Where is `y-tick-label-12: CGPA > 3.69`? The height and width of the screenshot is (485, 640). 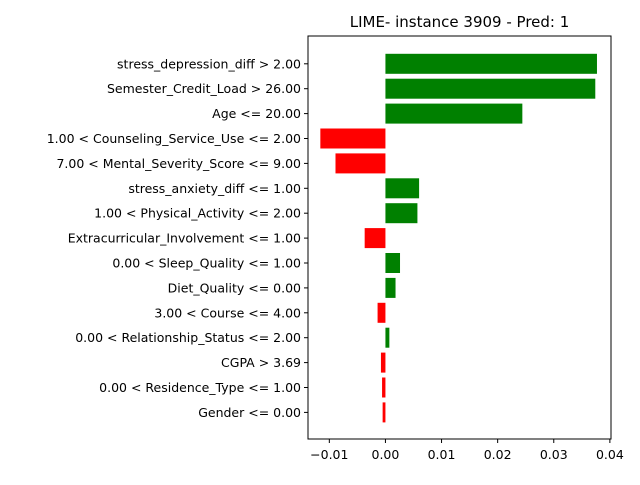
y-tick-label-12: CGPA > 3.69 is located at coordinates (261, 362).